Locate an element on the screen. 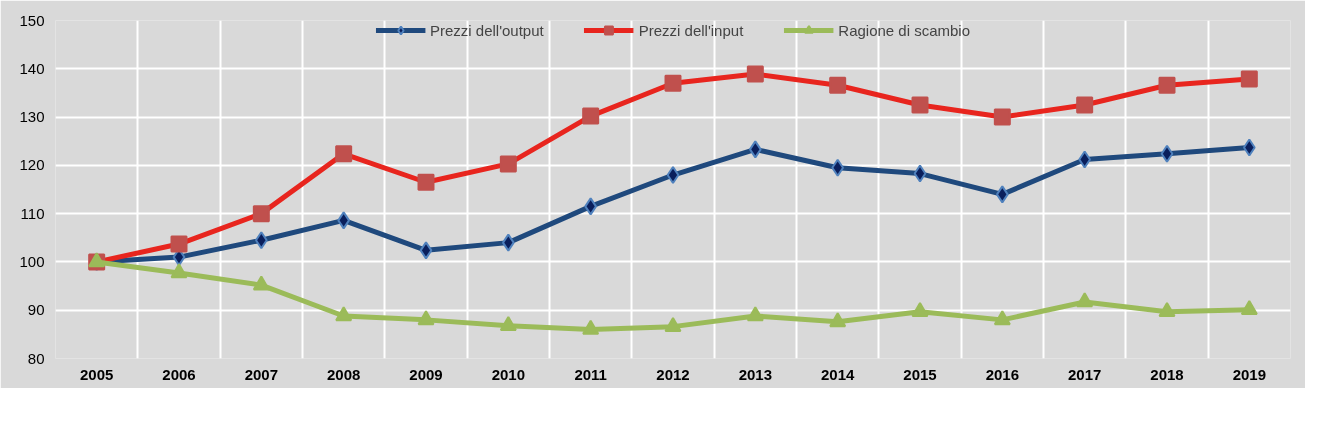  y-tick-label: 150 is located at coordinates (32, 20).